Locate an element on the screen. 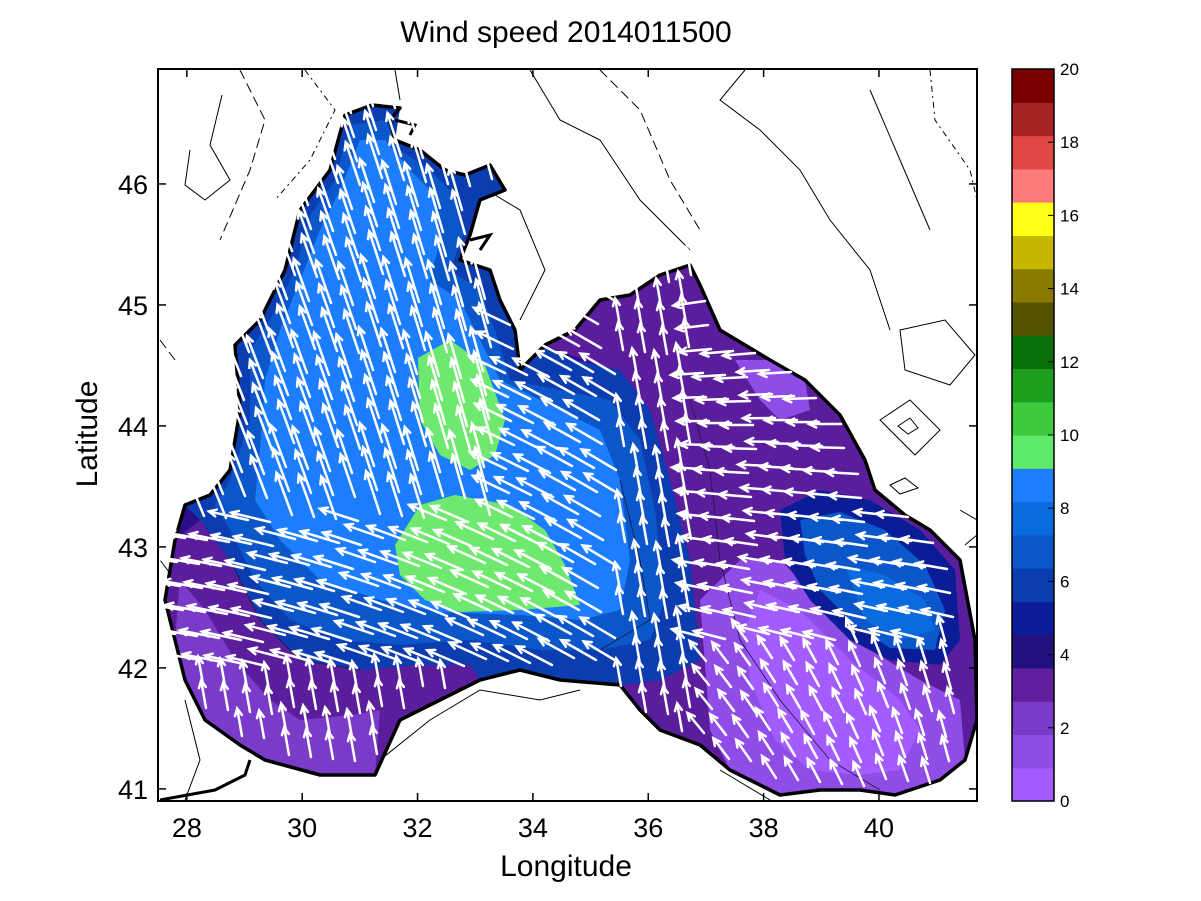 This screenshot has width=1201, height=901. x-tick-label: 32 is located at coordinates (418, 828).